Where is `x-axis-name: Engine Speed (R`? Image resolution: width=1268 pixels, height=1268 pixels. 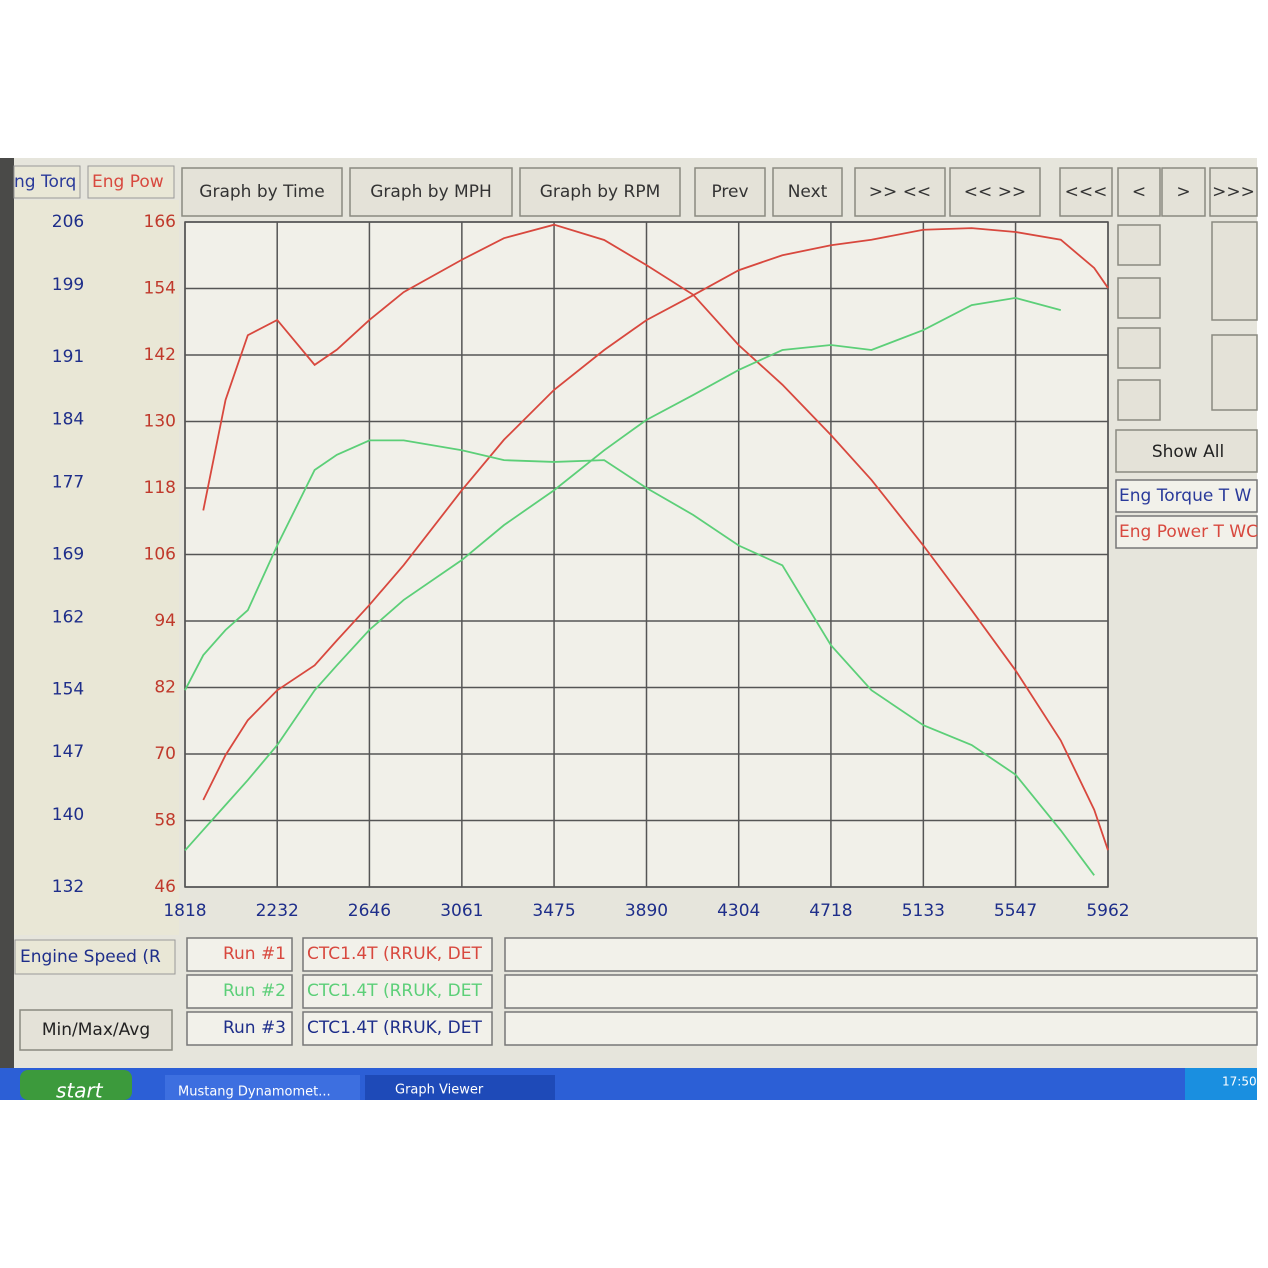 x-axis-name: Engine Speed (R is located at coordinates (90, 957).